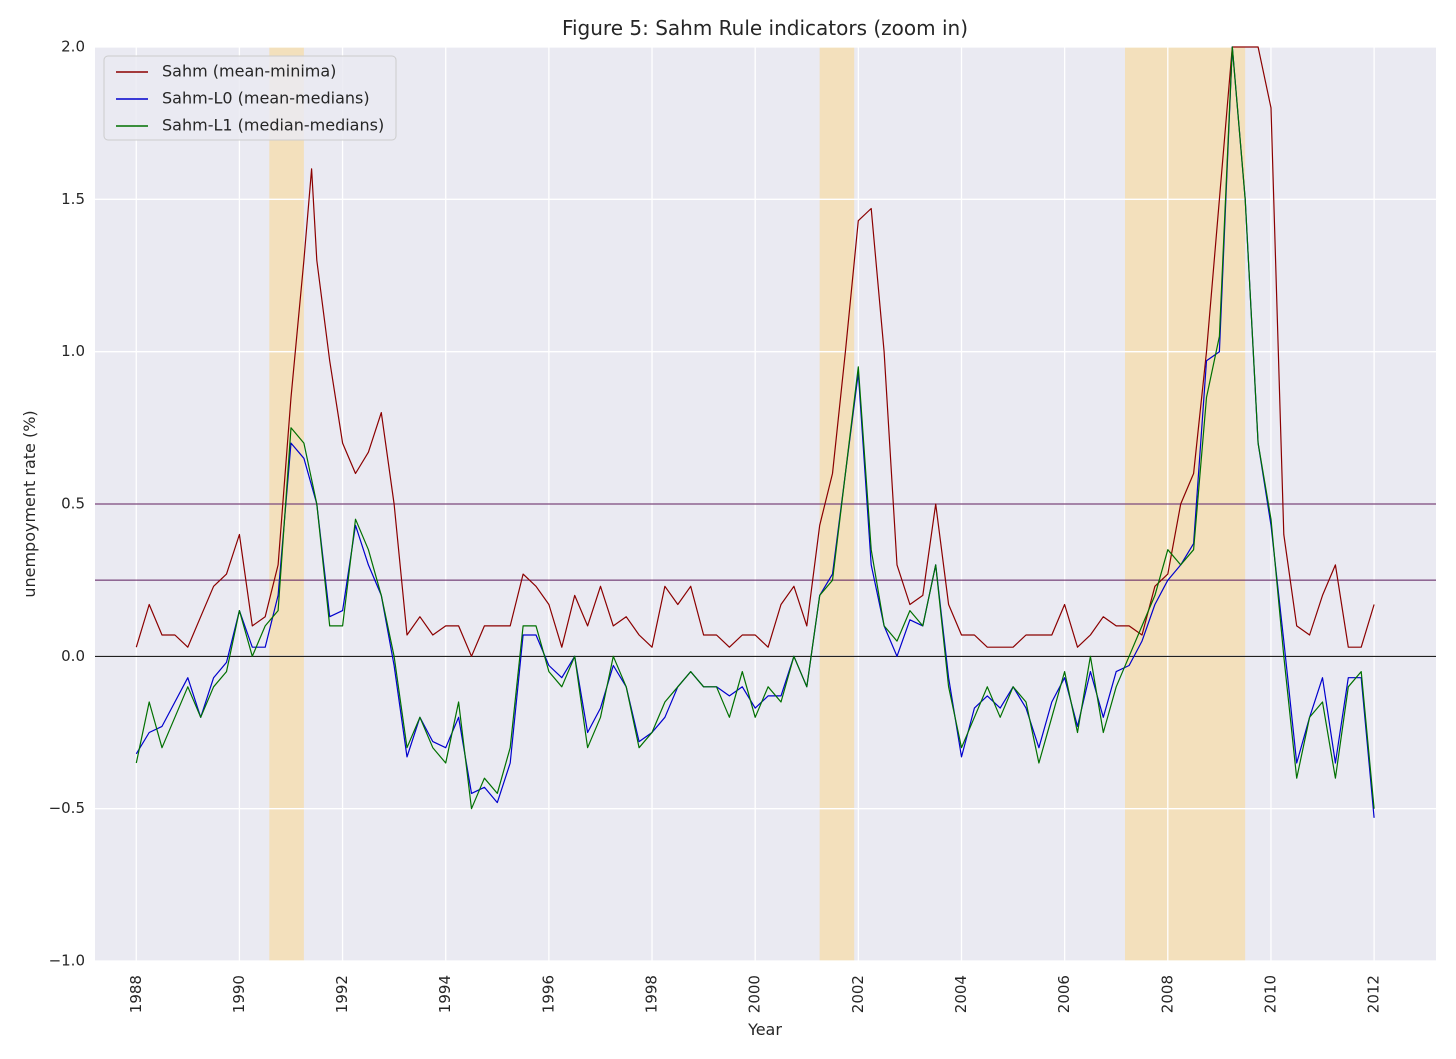  What do you see at coordinates (266, 98) in the screenshot?
I see `legend-label: Sahm-L0 (mean-medians)` at bounding box center [266, 98].